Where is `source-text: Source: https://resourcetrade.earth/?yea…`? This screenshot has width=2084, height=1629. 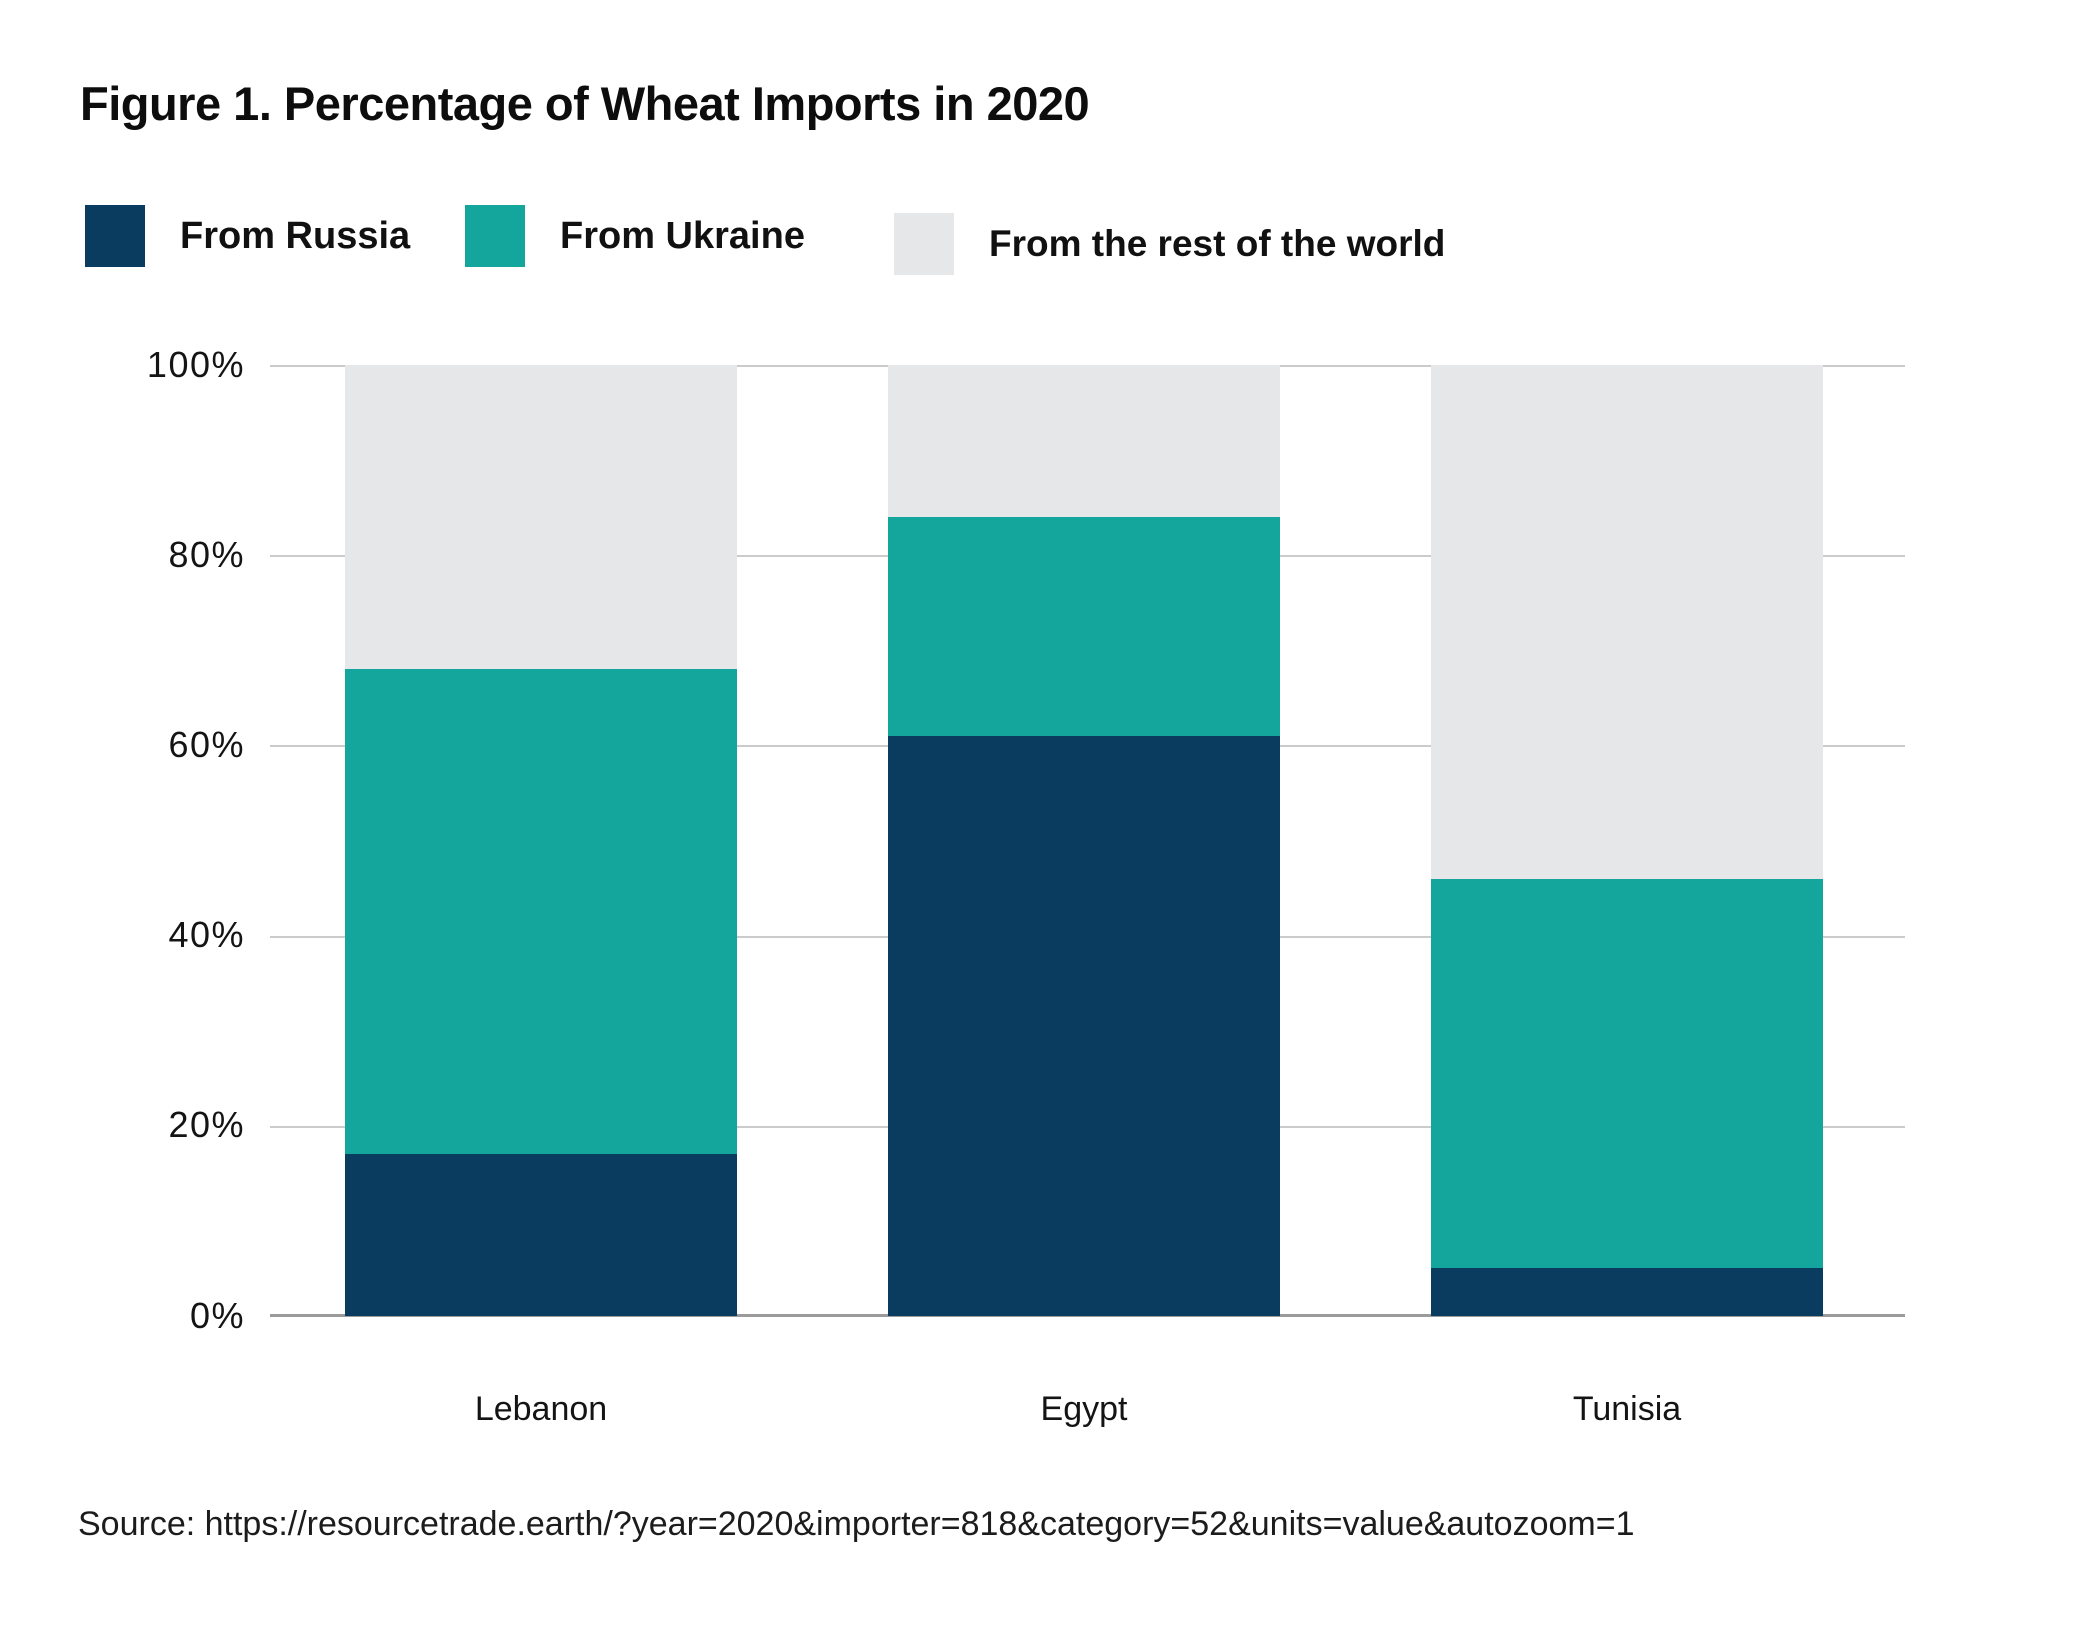 source-text: Source: https://resourcetrade.earth/?yea… is located at coordinates (856, 1524).